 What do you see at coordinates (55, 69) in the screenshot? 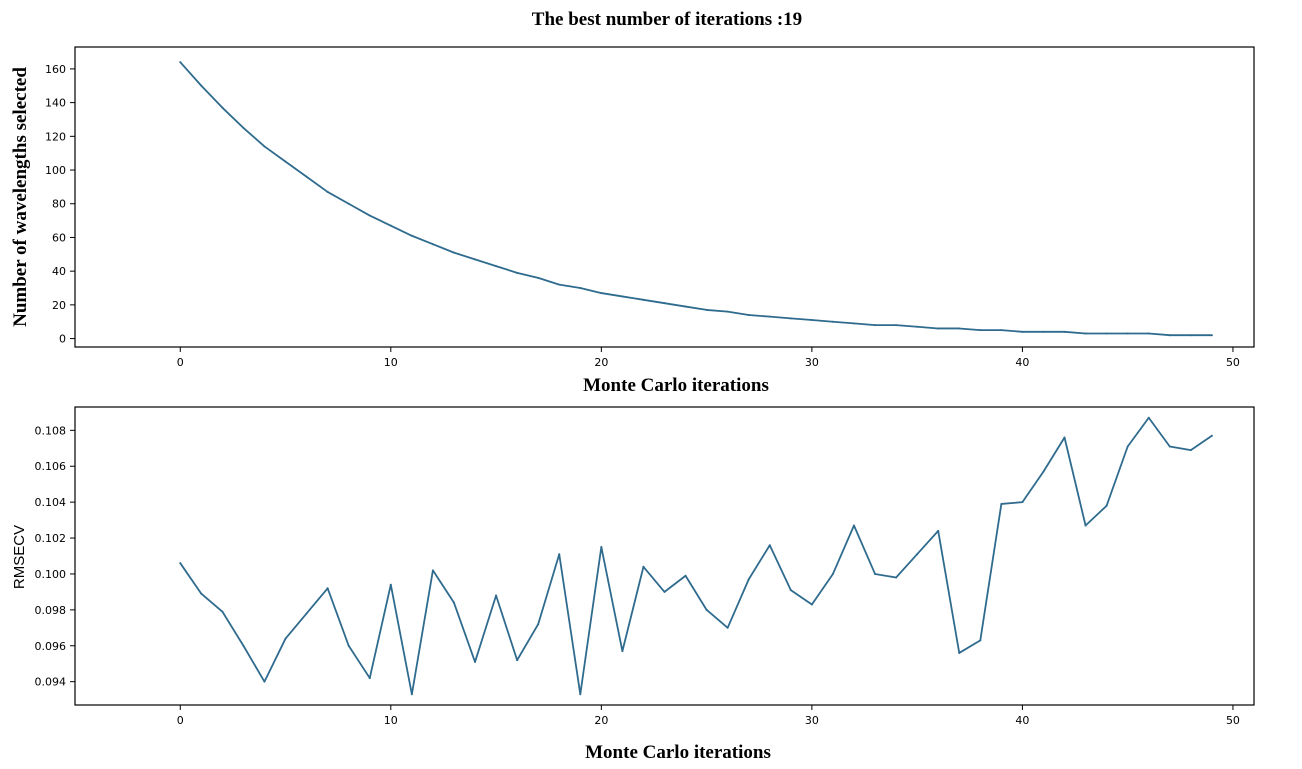
I see `y-tick-label: 160` at bounding box center [55, 69].